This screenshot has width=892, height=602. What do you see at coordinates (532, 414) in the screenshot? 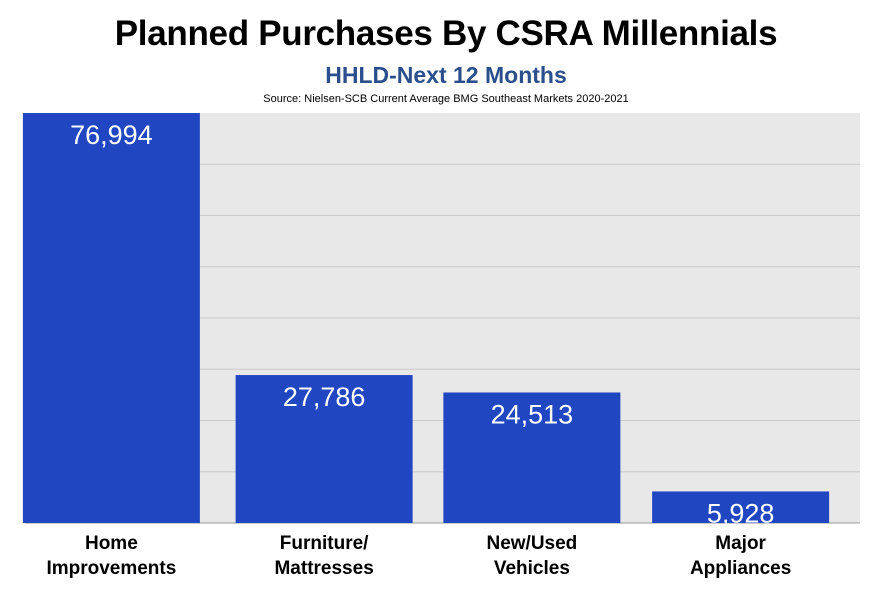
I see `data-label: 24,513` at bounding box center [532, 414].